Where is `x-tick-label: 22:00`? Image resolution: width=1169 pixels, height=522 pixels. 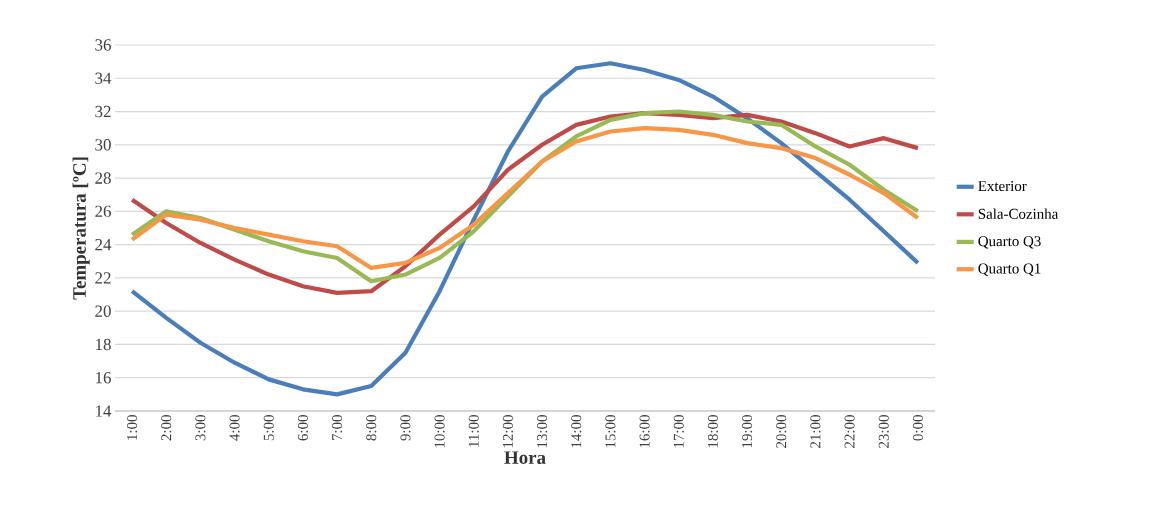
x-tick-label: 22:00 is located at coordinates (849, 431).